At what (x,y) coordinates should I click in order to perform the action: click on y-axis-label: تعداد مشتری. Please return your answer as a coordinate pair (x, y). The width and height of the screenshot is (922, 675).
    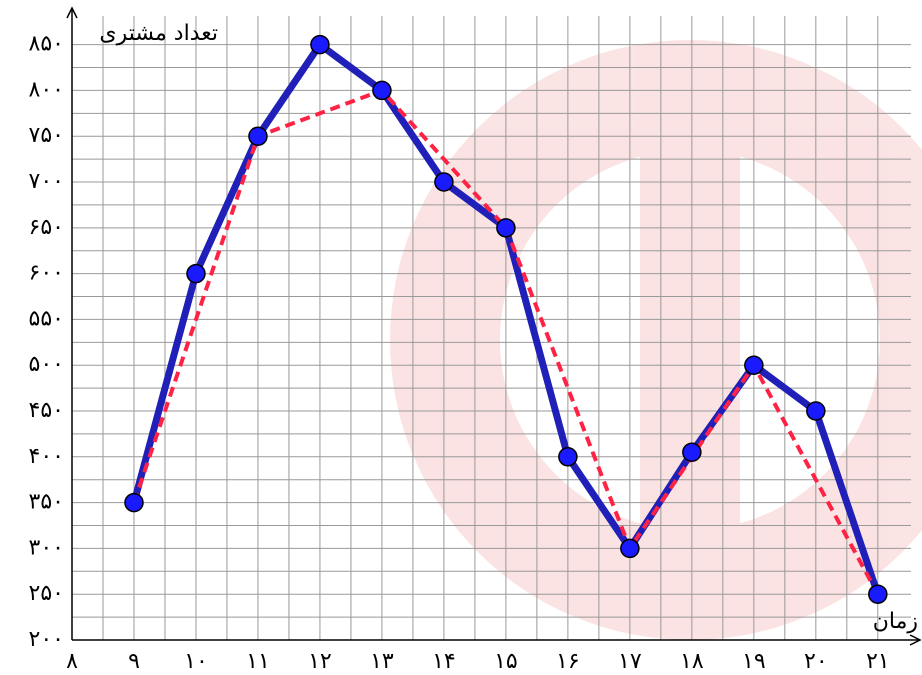
    Looking at the image, I should click on (158, 33).